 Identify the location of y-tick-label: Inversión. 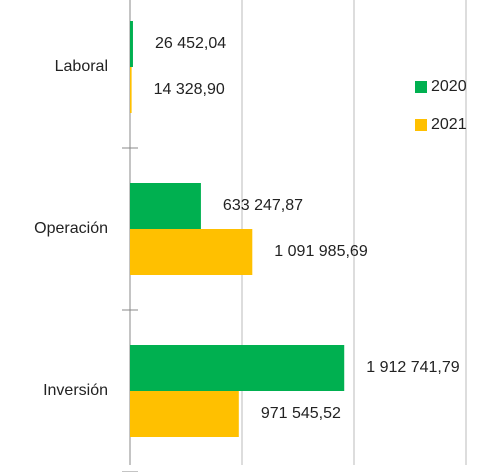
(75, 390).